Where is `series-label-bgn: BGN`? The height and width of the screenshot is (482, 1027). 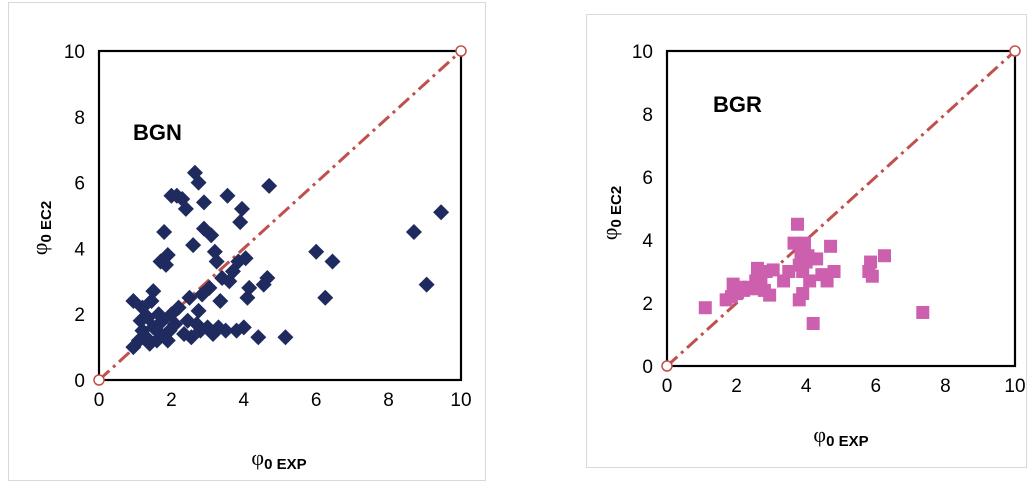
series-label-bgn: BGN is located at coordinates (157, 132).